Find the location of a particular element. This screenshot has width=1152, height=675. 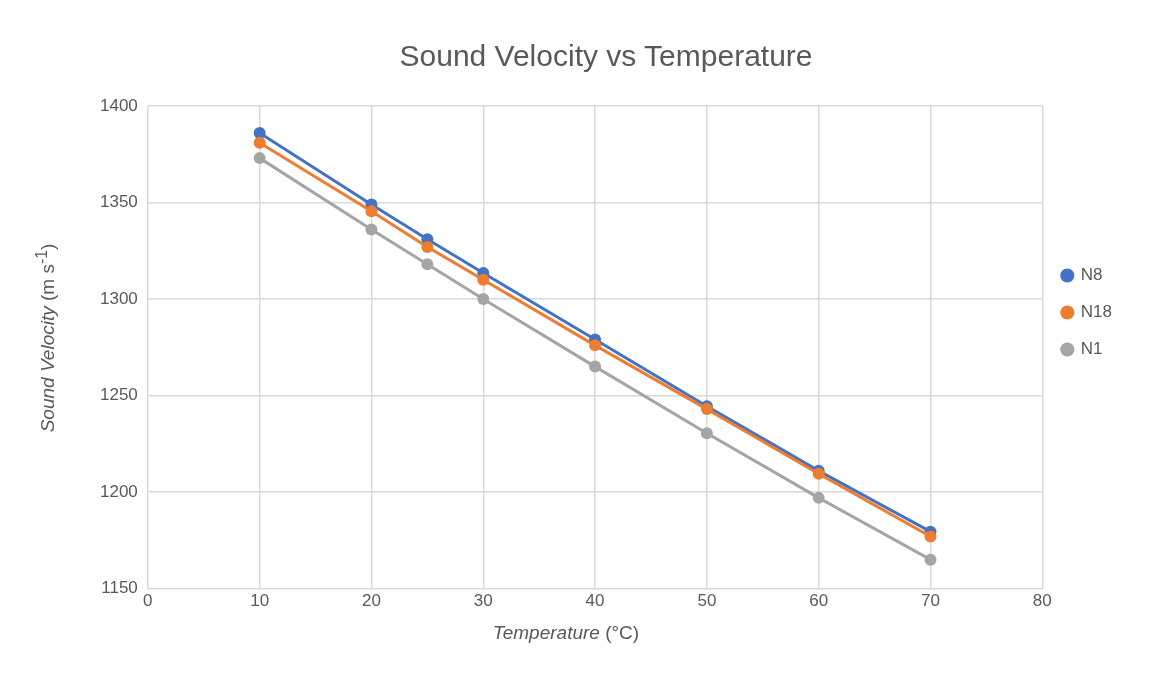

x-tick-label: 0 is located at coordinates (148, 601).